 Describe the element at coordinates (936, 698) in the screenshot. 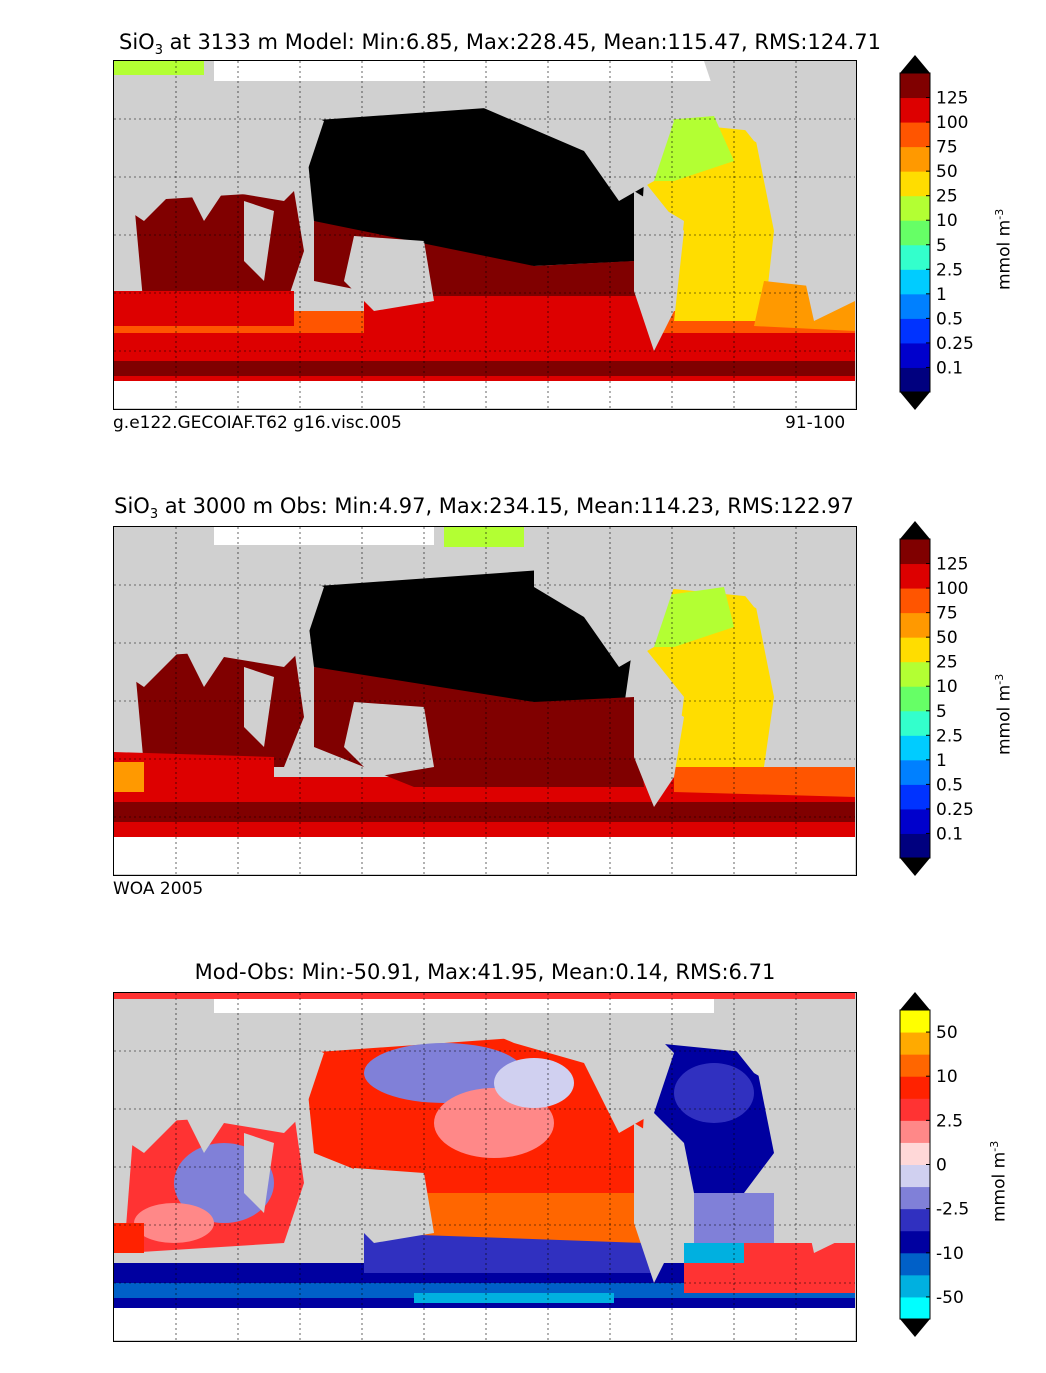

I see `obs-colorbar: 0.1 0.25 0.5 1 2.5 5 10 25 50 75 100 125` at that location.